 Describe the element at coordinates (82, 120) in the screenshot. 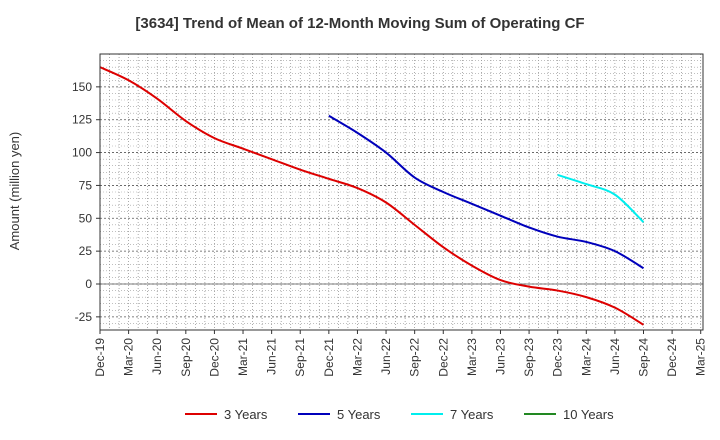

I see `y-tick-label: 125` at that location.